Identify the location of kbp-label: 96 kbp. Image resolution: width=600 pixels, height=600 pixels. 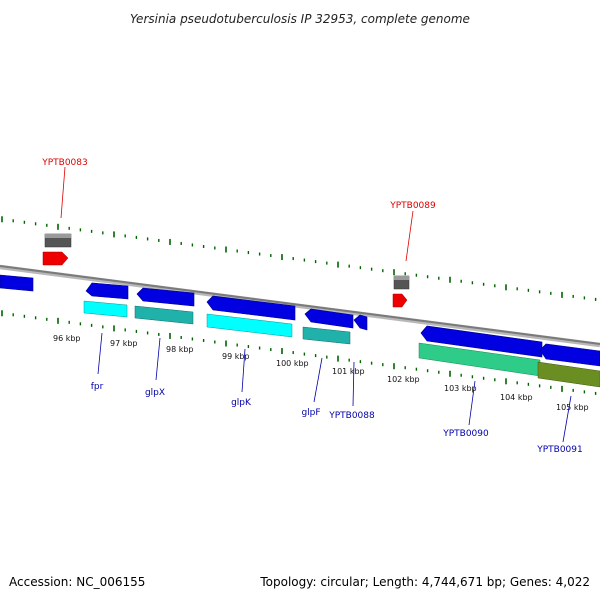
(67, 338).